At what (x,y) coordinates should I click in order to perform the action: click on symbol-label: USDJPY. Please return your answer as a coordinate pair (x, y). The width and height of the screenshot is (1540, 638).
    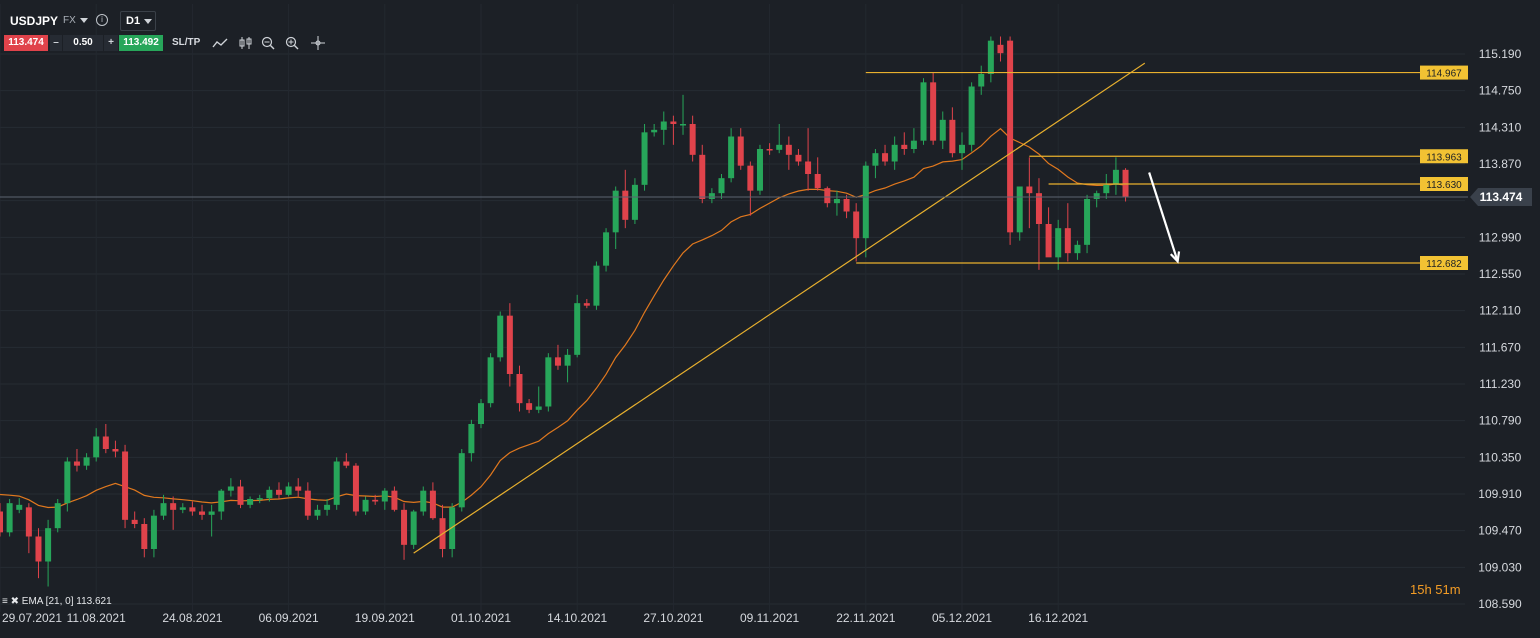
    Looking at the image, I should click on (34, 21).